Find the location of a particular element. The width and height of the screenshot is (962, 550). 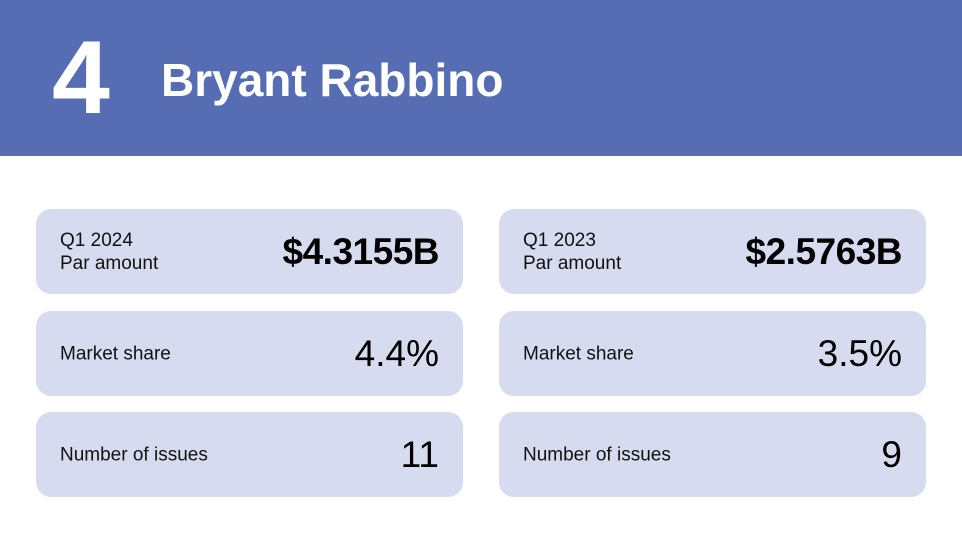

card-issues-2024: Number of issues 11 is located at coordinates (249, 454).